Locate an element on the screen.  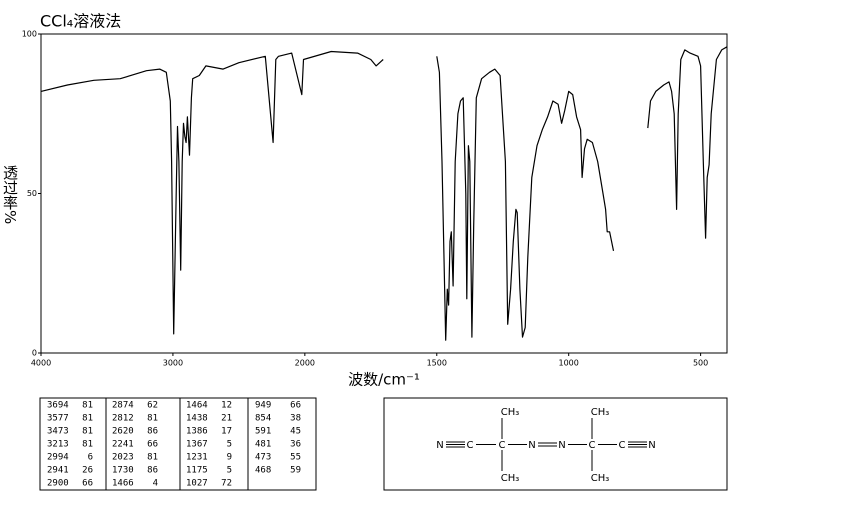
peak-wavenumber: 2900 is located at coordinates (58, 484).